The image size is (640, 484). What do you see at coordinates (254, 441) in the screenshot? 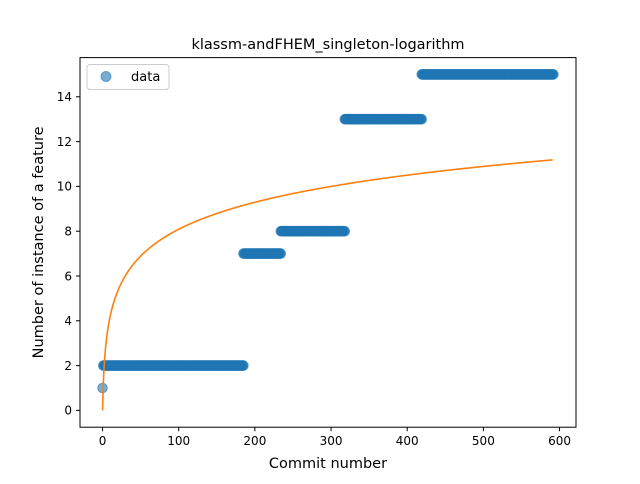
I see `x-tick-label: 200` at bounding box center [254, 441].